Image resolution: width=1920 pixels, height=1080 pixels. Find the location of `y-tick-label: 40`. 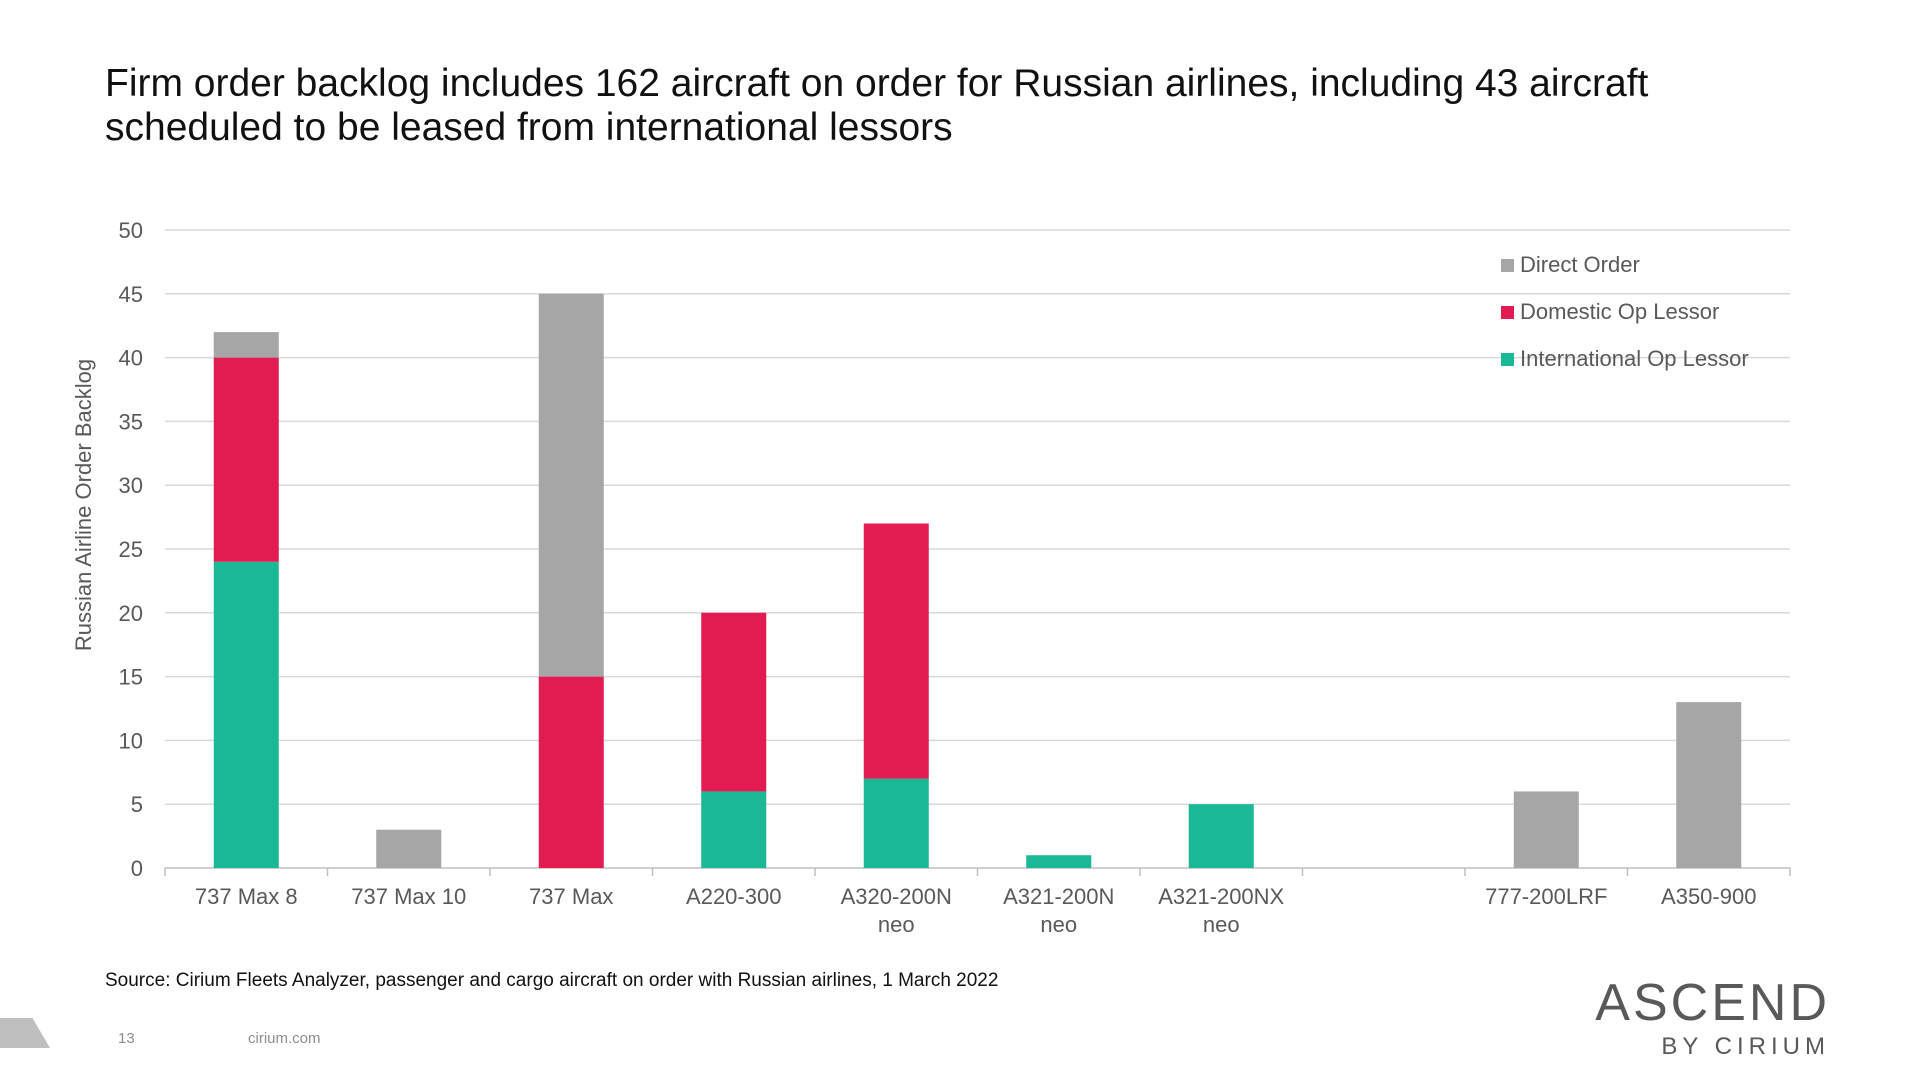

y-tick-label: 40 is located at coordinates (131, 358).